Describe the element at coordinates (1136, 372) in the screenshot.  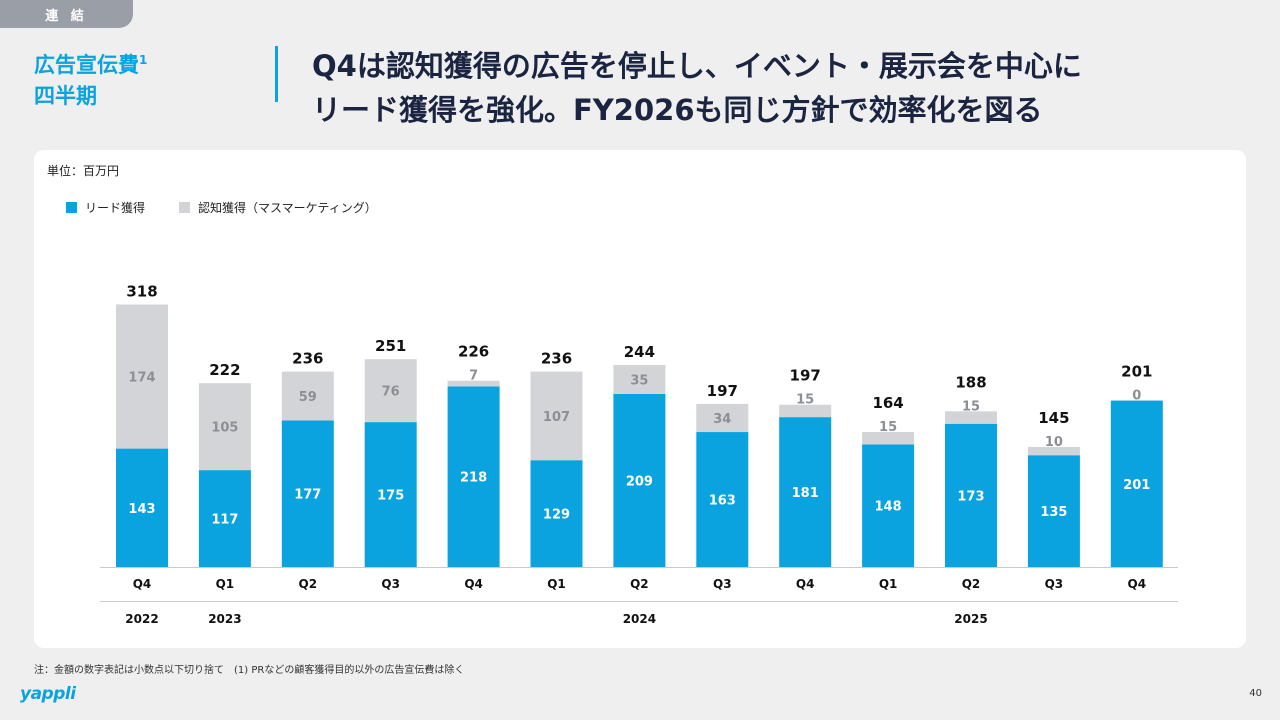
I see `label-total-12: 201` at that location.